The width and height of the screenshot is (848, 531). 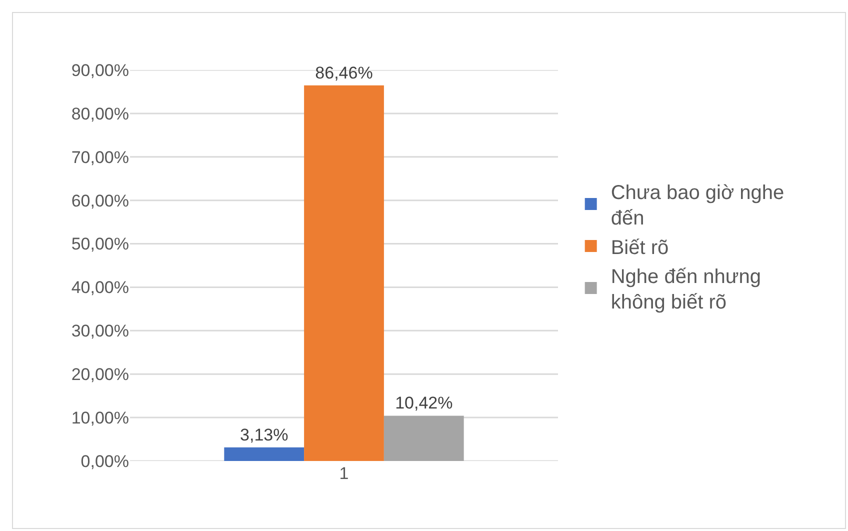 I want to click on y-tick-label: 30,00%, so click(x=100, y=331).